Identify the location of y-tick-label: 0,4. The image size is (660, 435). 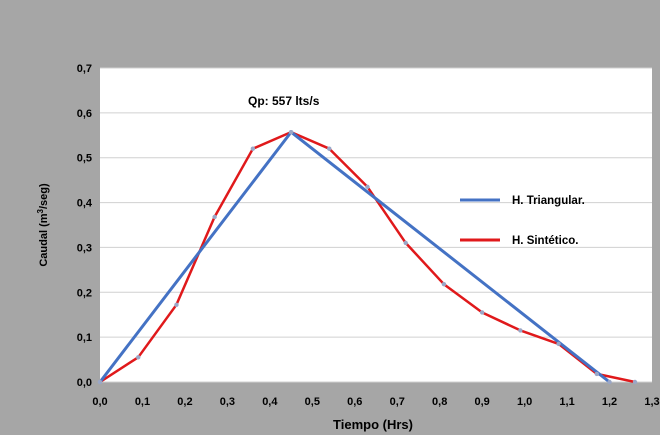
(85, 204).